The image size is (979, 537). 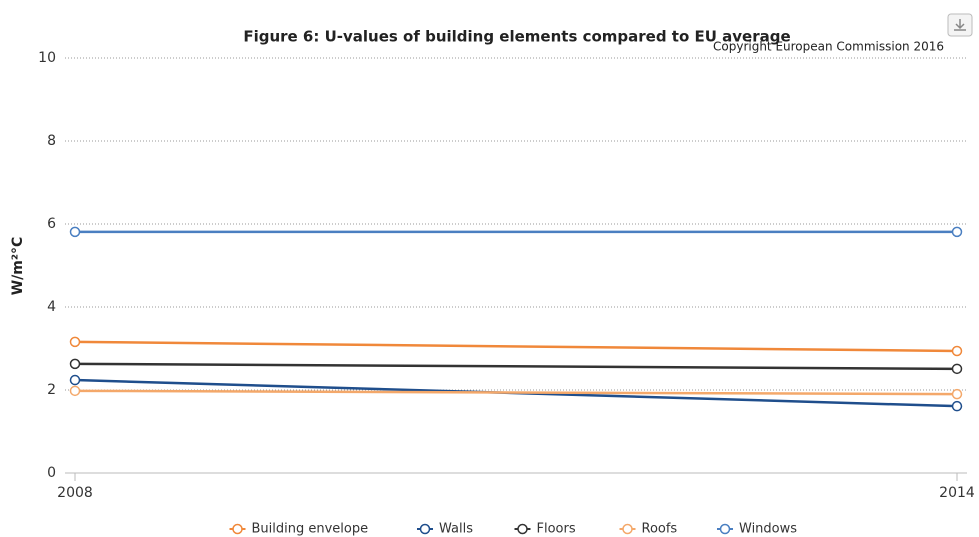 I want to click on legend-label: Building envelope, so click(x=310, y=529).